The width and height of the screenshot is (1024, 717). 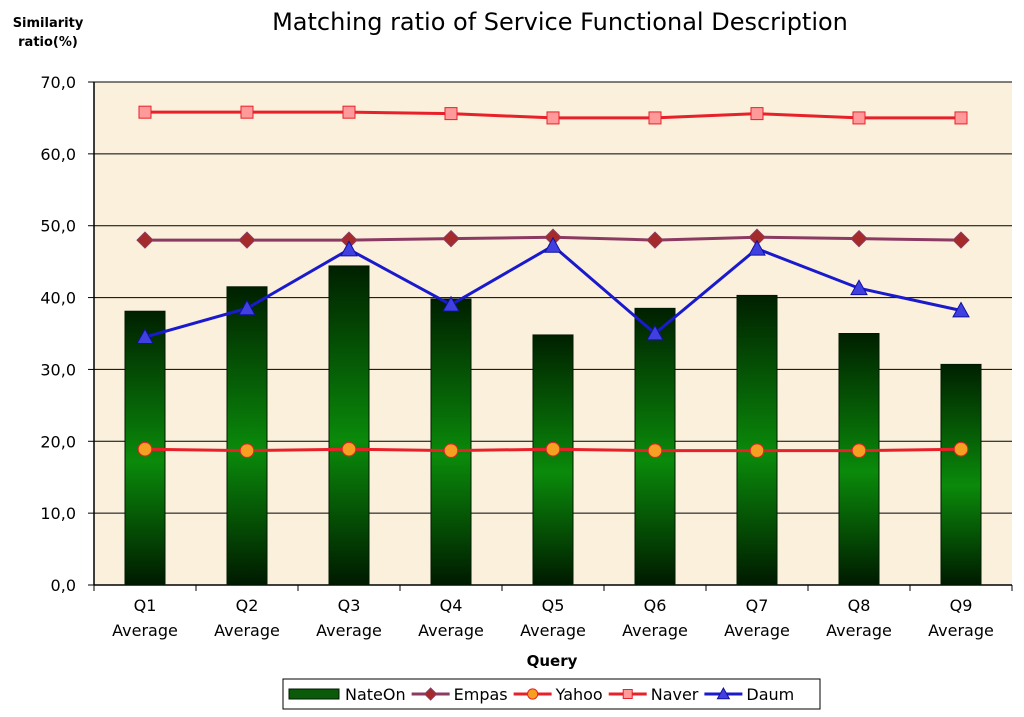 I want to click on legend-label: Empas, so click(x=481, y=694).